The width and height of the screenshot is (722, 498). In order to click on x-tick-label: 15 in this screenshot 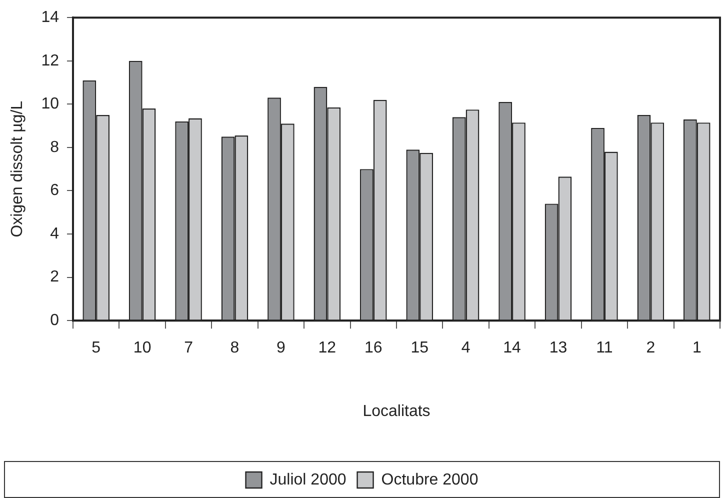, I will do `click(419, 348)`.